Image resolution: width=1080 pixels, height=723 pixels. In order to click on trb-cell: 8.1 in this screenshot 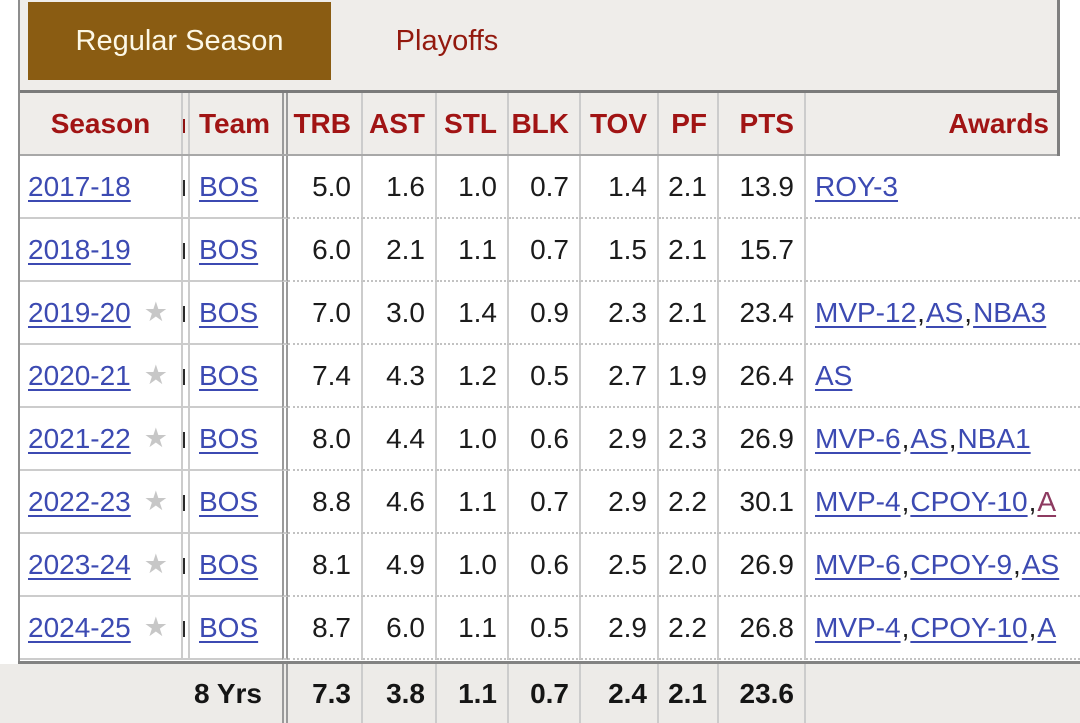, I will do `click(325, 565)`.